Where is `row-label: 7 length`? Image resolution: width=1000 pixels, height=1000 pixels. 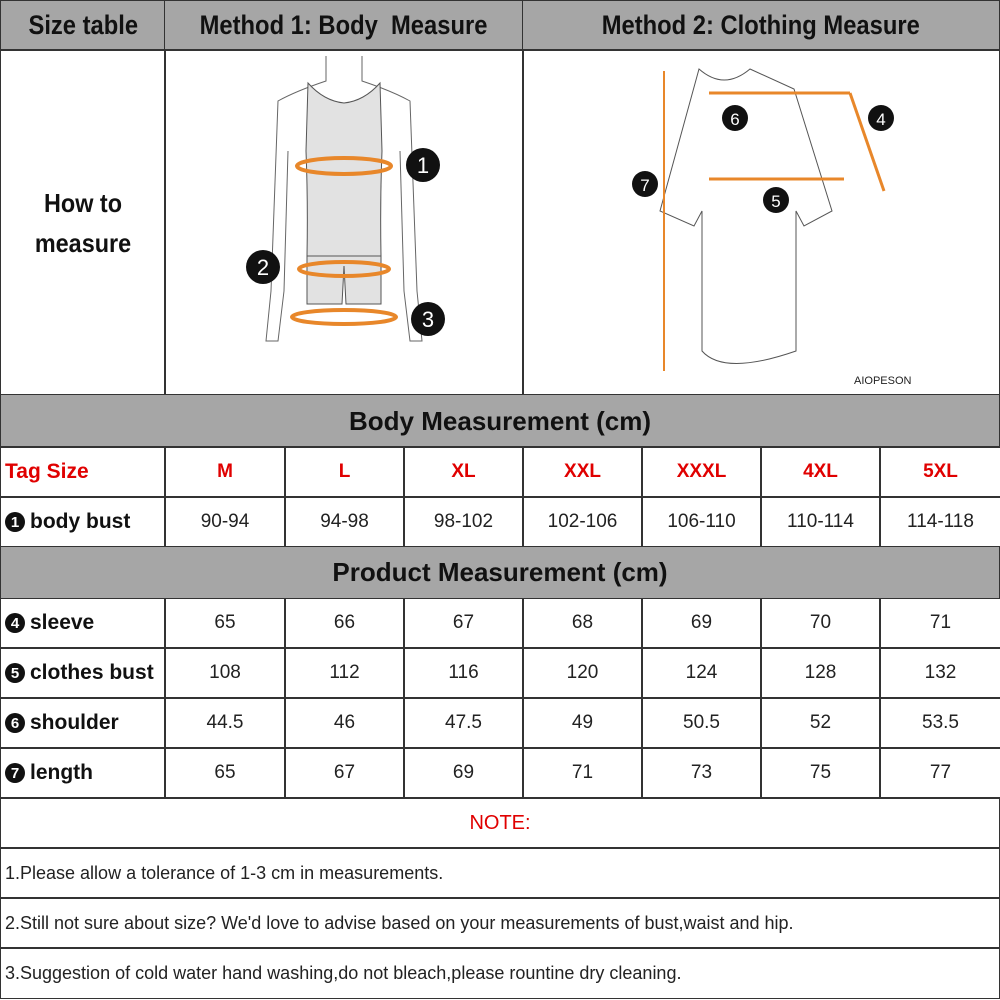
row-label: 7 length is located at coordinates (83, 773).